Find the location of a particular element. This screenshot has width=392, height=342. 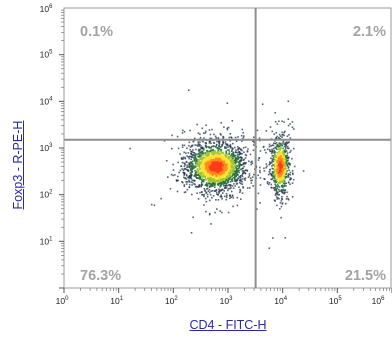

x-tick-label: 10³ is located at coordinates (226, 301).